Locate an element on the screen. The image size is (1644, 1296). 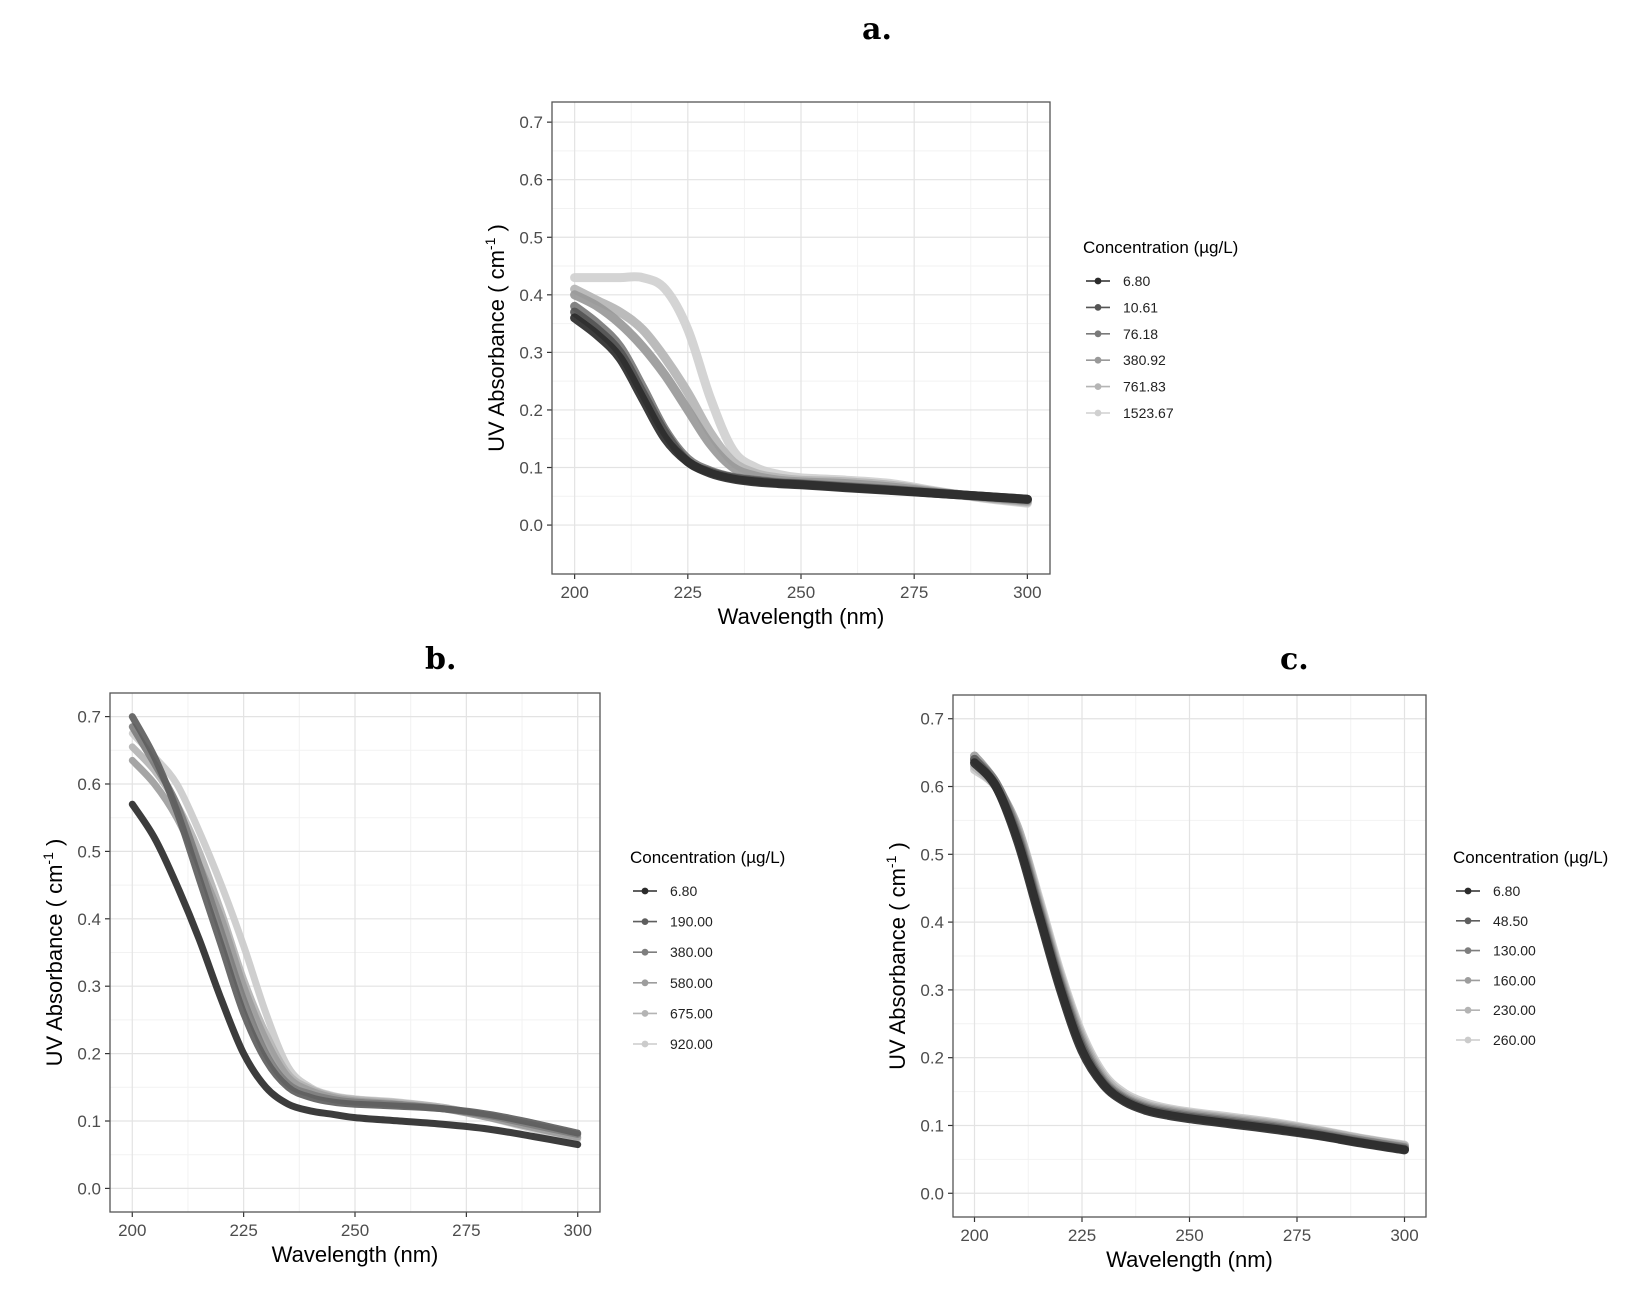
legend-label: 190.00 is located at coordinates (691, 922).